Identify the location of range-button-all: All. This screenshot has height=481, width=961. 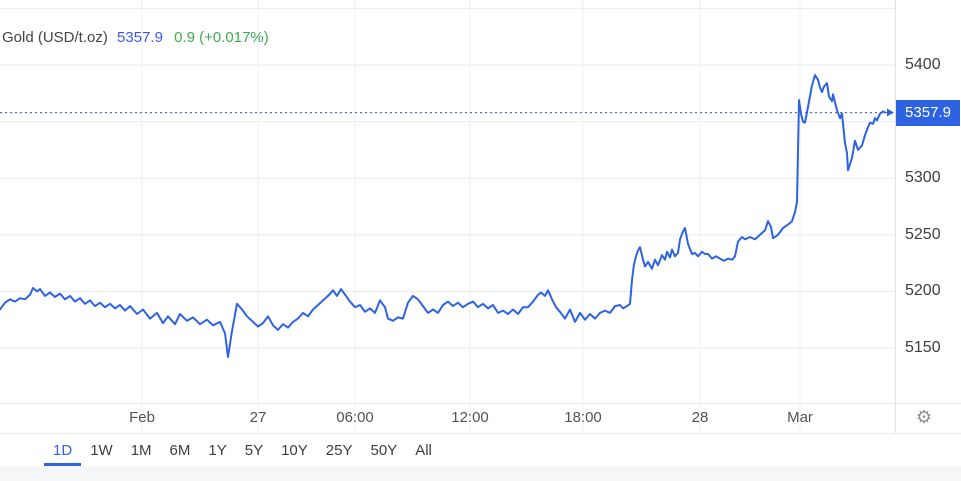
(423, 450).